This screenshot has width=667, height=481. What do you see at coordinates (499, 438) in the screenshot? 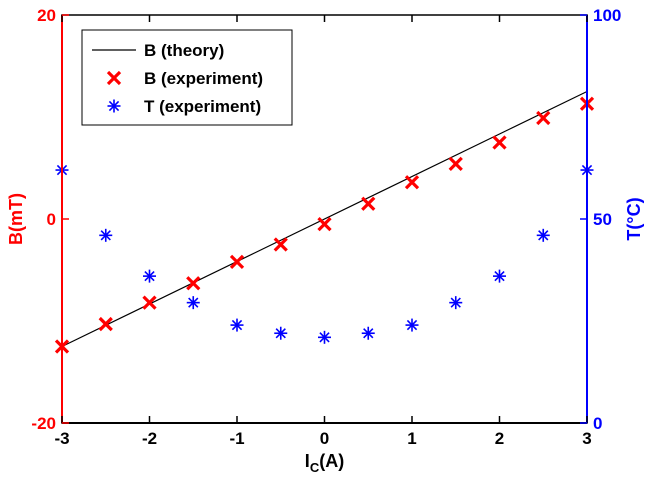
I see `x-tick-label: 2` at bounding box center [499, 438].